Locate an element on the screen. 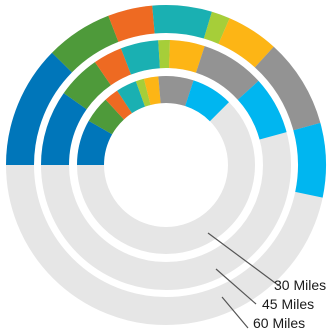 Image resolution: width=333 pixels, height=332 pixels. ring-label-30-miles: 30 Miles is located at coordinates (300, 285).